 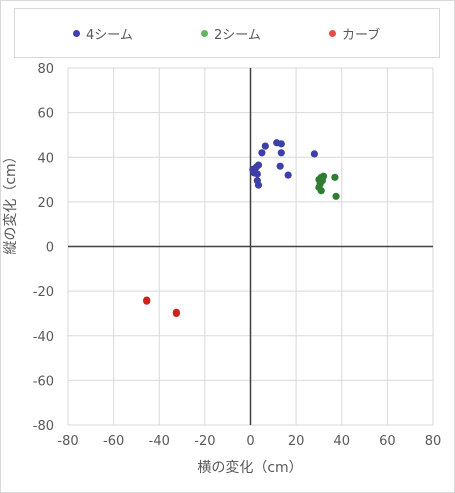 I want to click on x-tick-label: 20, so click(x=296, y=441).